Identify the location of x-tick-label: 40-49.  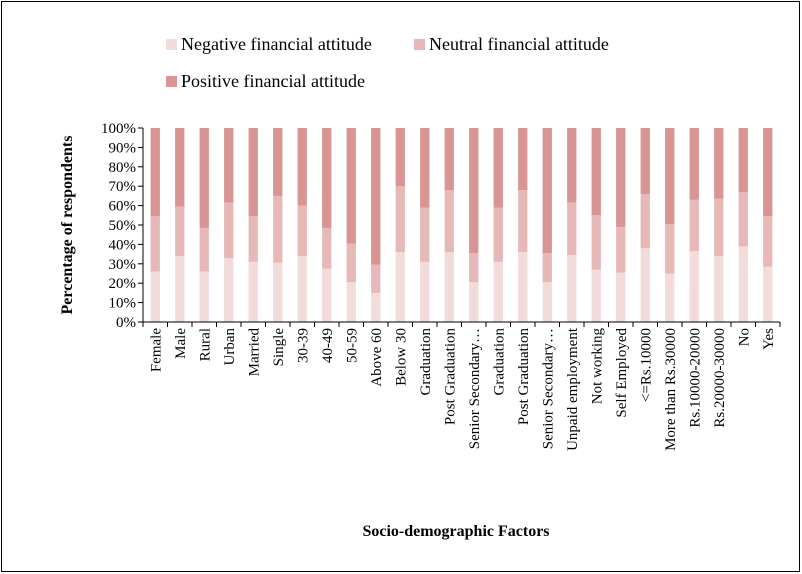
(328, 345).